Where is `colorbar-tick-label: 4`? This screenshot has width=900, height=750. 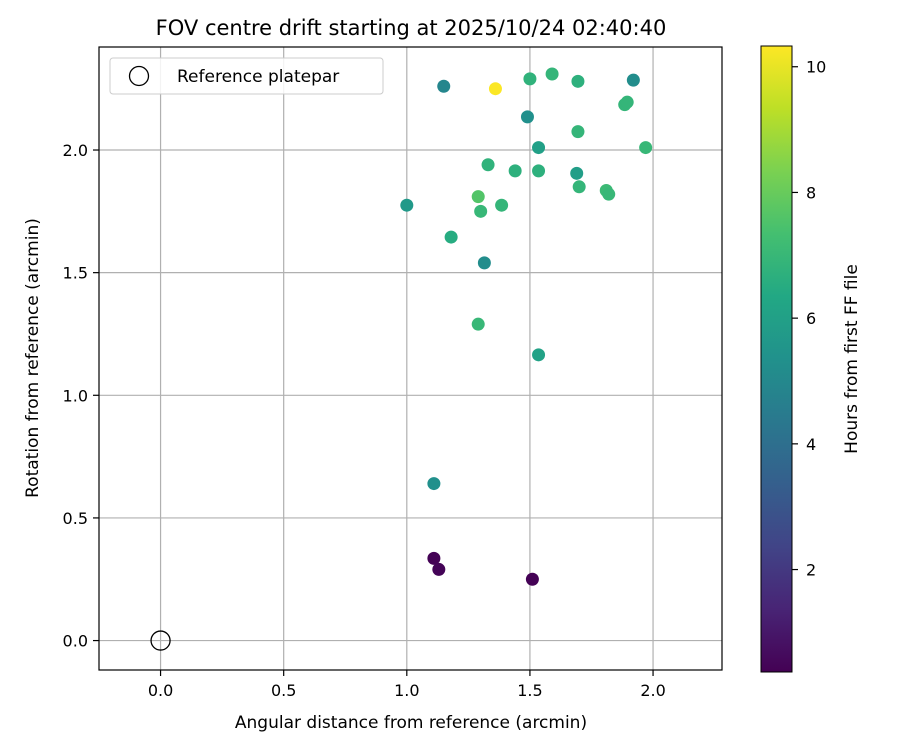
colorbar-tick-label: 4 is located at coordinates (811, 444).